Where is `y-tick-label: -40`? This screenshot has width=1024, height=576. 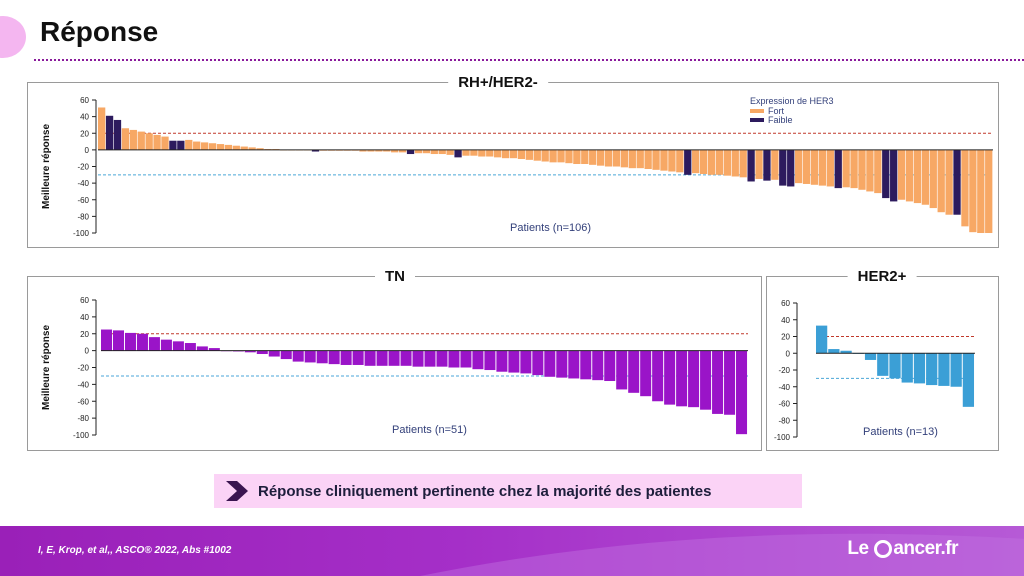
y-tick-label: -40 is located at coordinates (83, 384).